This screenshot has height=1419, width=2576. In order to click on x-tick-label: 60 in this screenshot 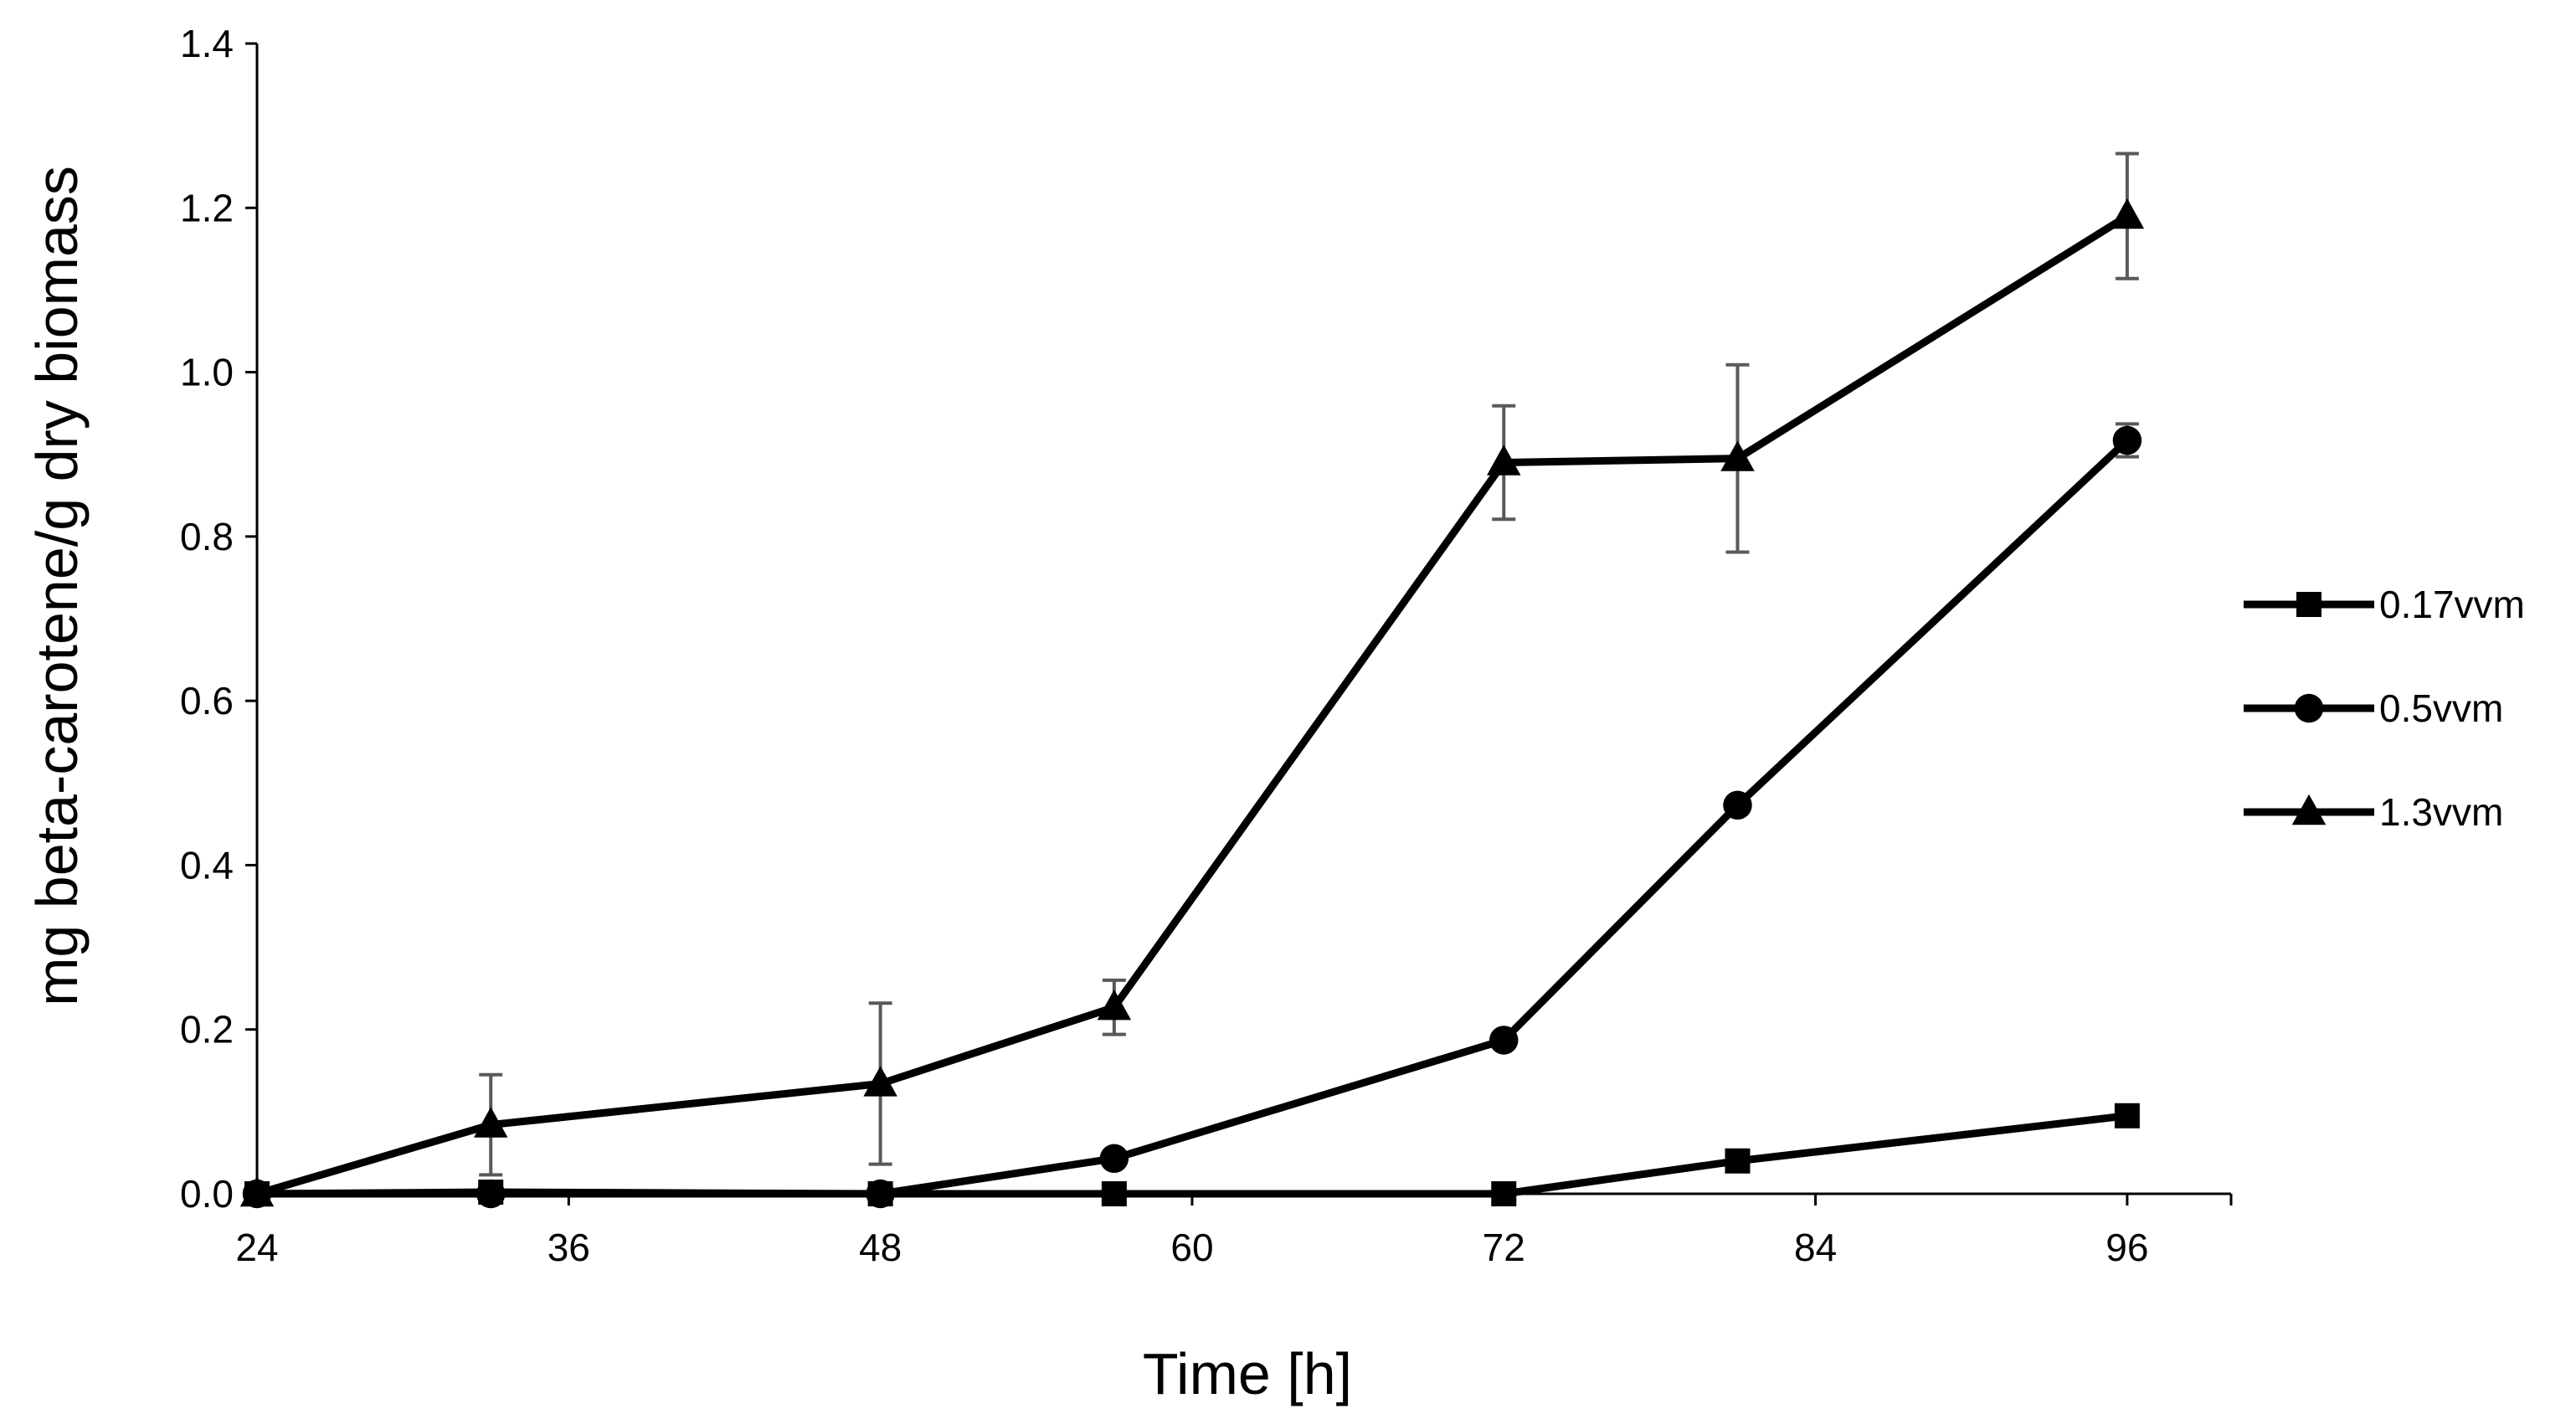, I will do `click(1191, 1247)`.